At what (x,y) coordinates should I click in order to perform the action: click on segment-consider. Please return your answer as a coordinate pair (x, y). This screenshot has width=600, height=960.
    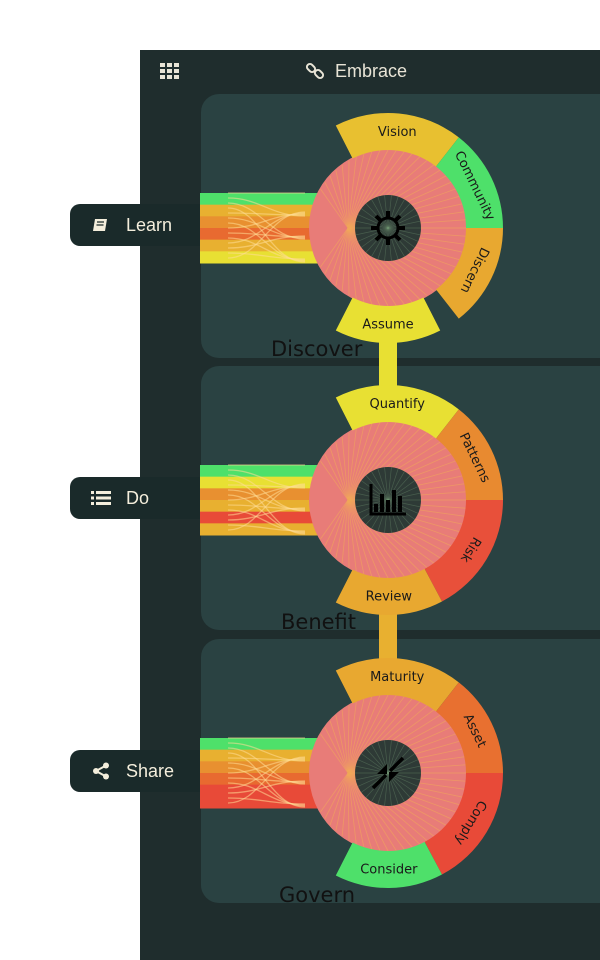
    Looking at the image, I should click on (388, 865).